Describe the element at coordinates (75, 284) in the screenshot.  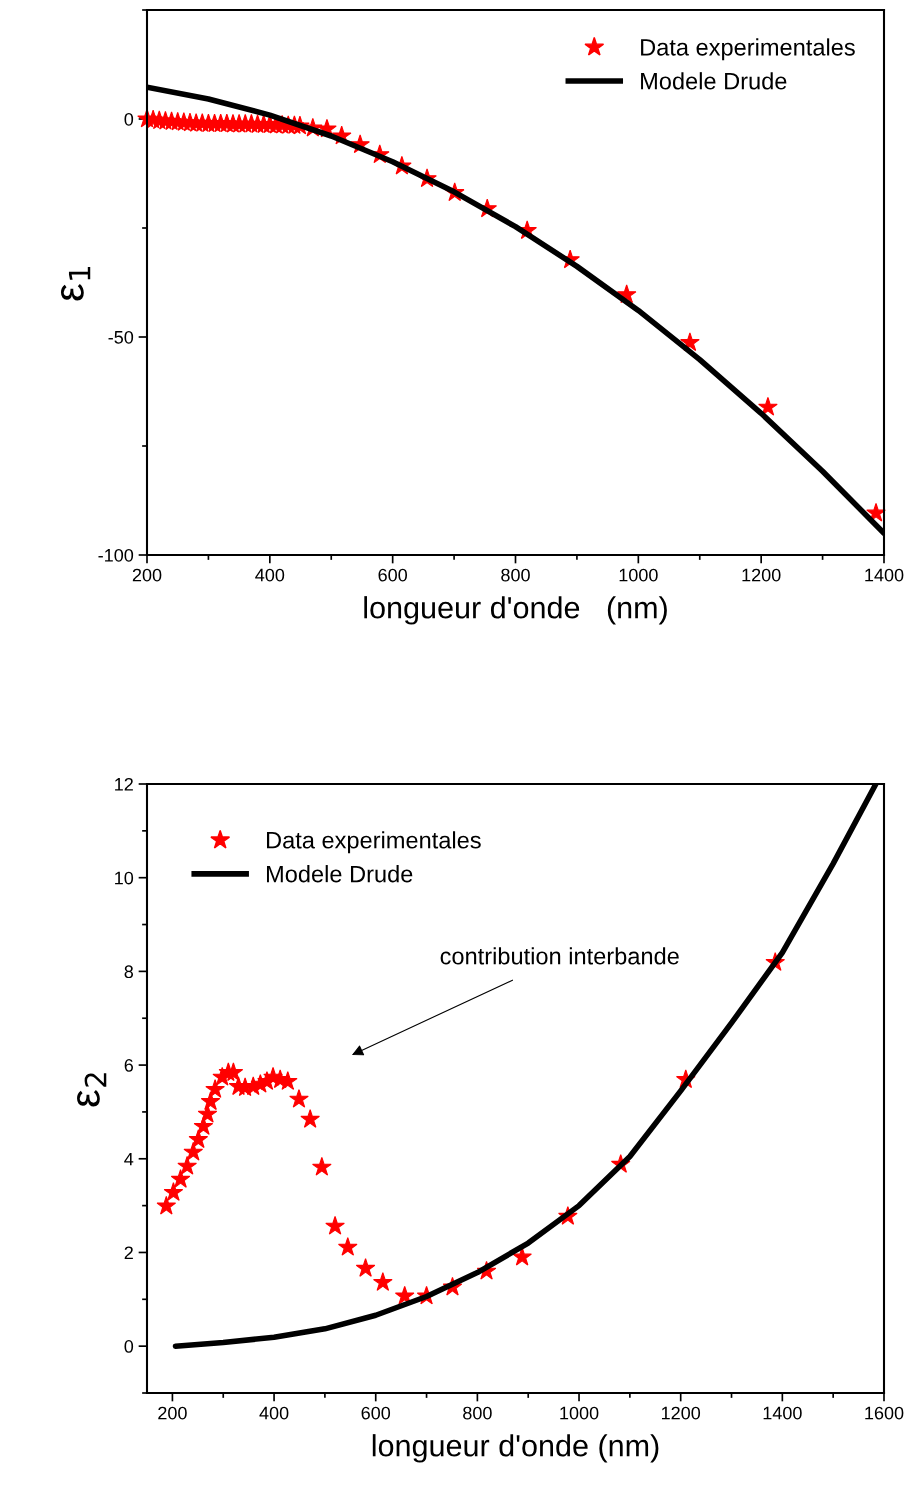
I see `y-axis-title: ε$_{1}$` at that location.